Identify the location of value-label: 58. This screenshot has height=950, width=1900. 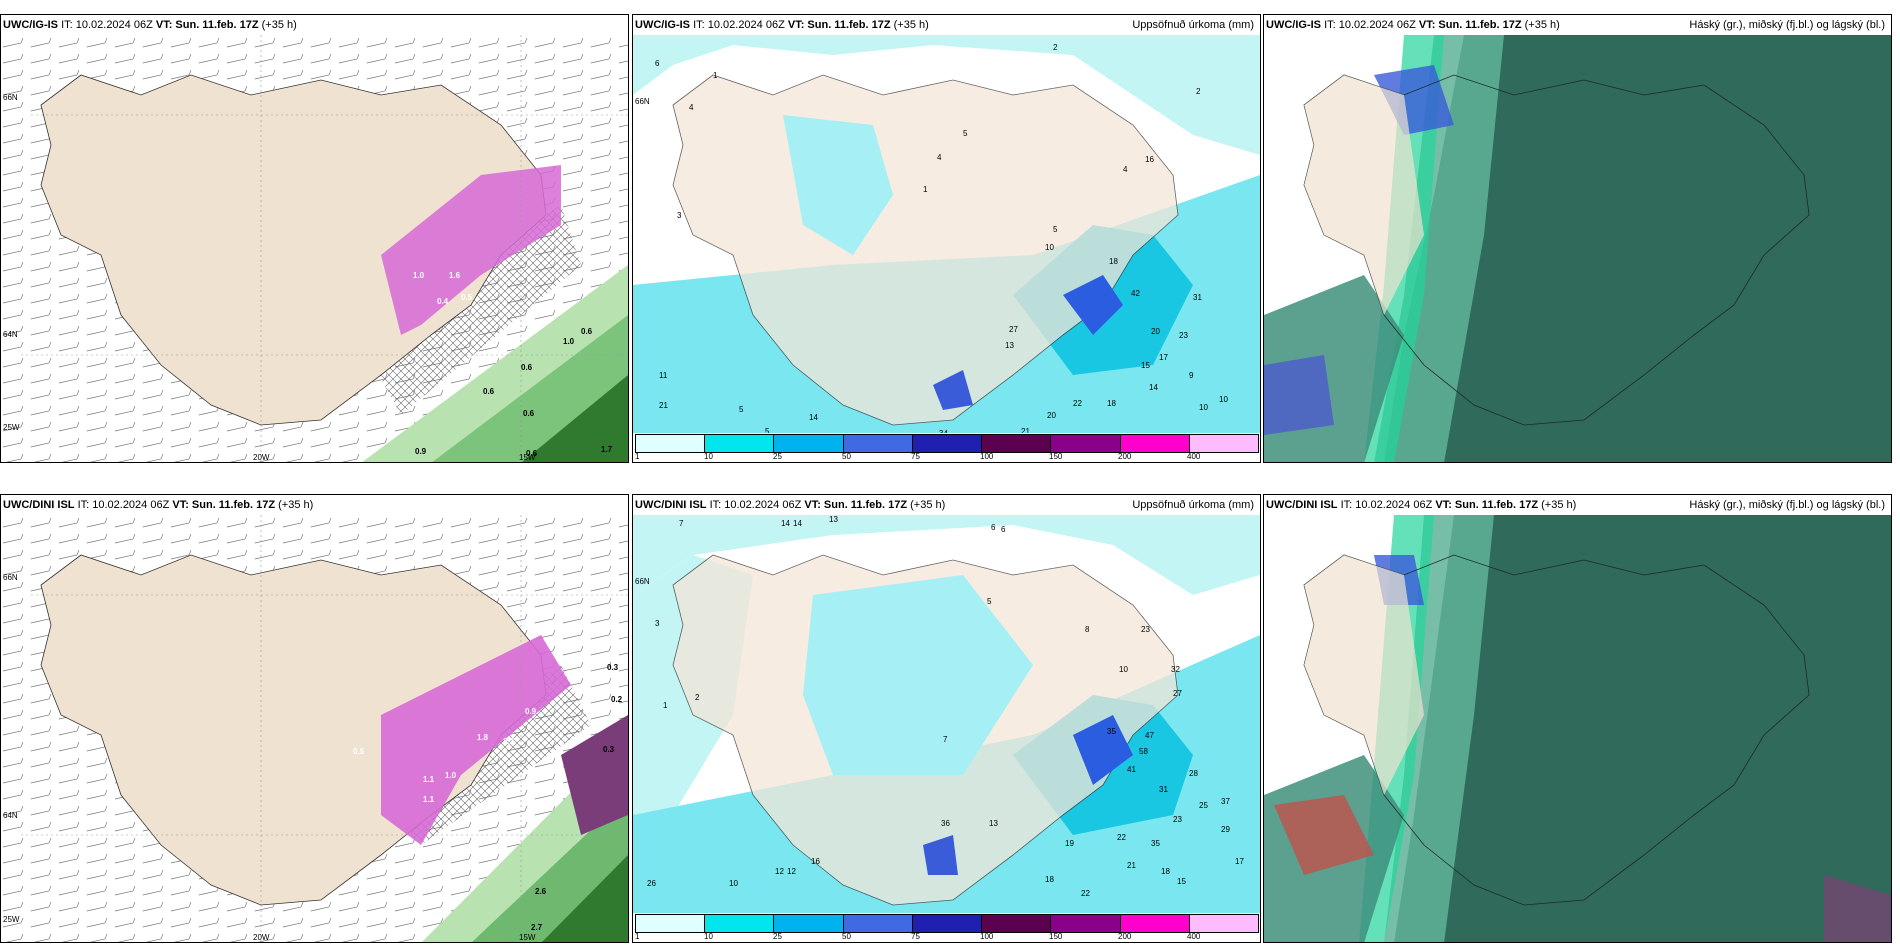
(1143, 751).